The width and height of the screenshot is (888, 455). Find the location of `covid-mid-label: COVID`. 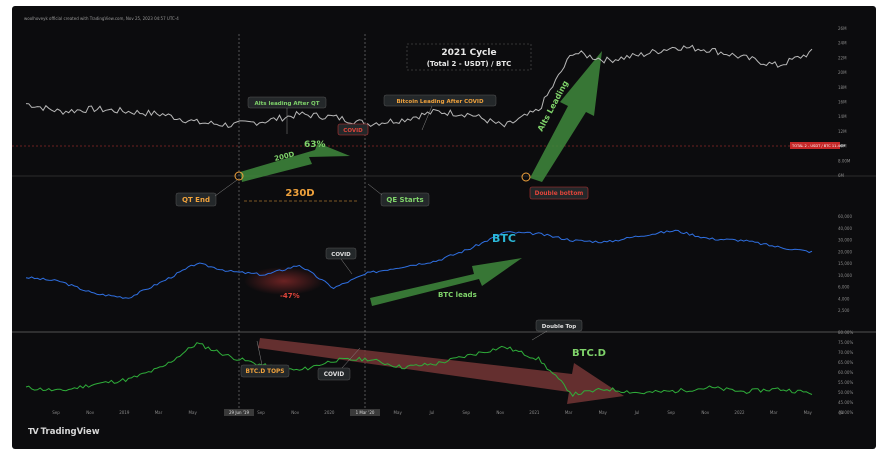

covid-mid-label: COVID is located at coordinates (341, 255).